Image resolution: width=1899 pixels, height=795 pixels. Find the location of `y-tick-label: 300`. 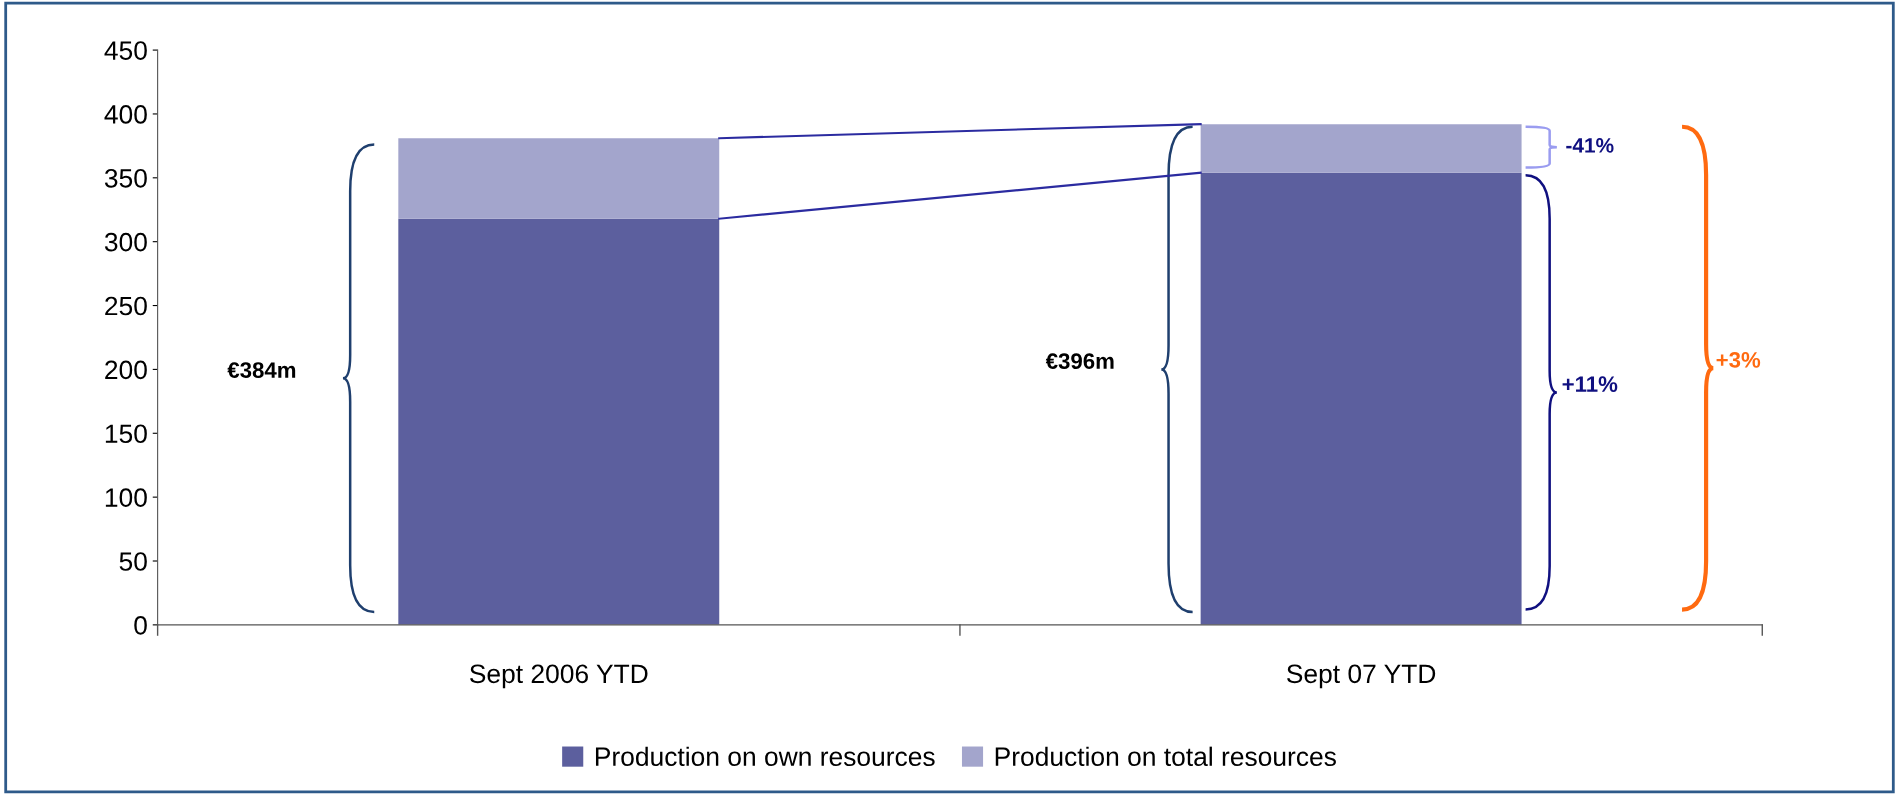

y-tick-label: 300 is located at coordinates (125, 242).